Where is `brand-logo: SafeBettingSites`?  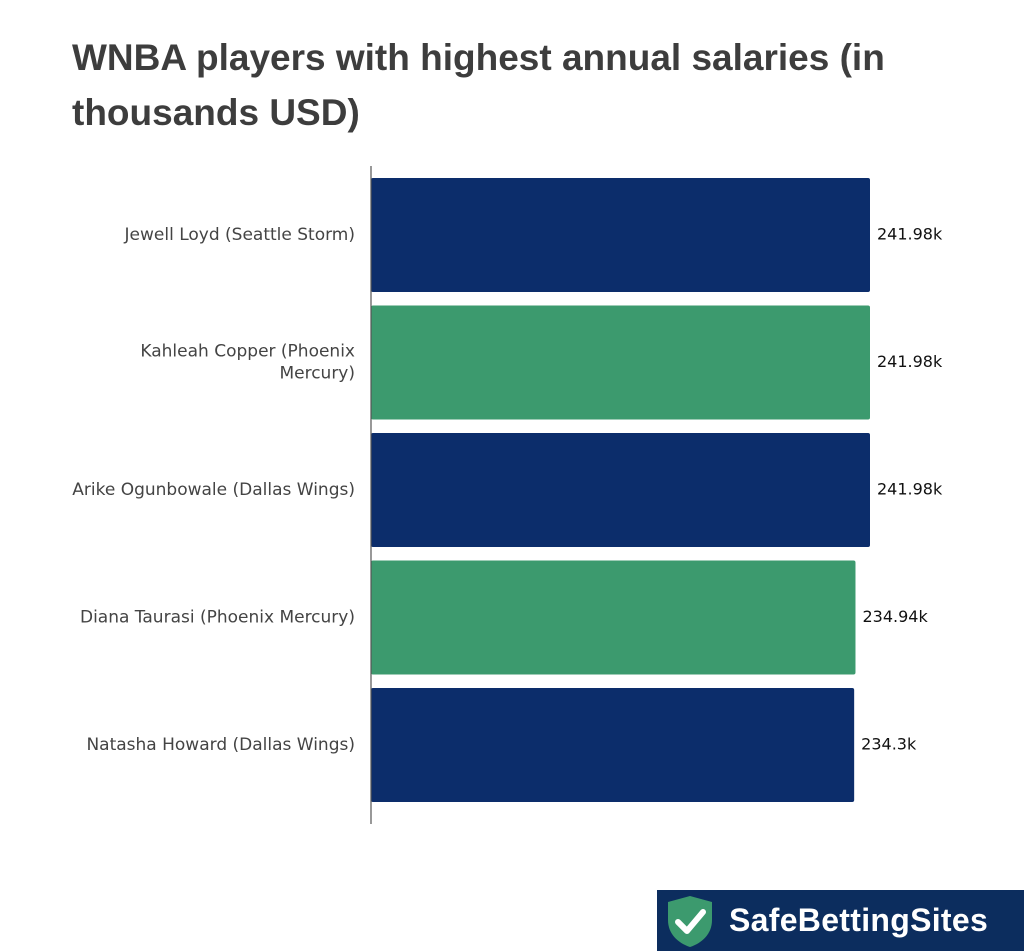
brand-logo: SafeBettingSites is located at coordinates (840, 920).